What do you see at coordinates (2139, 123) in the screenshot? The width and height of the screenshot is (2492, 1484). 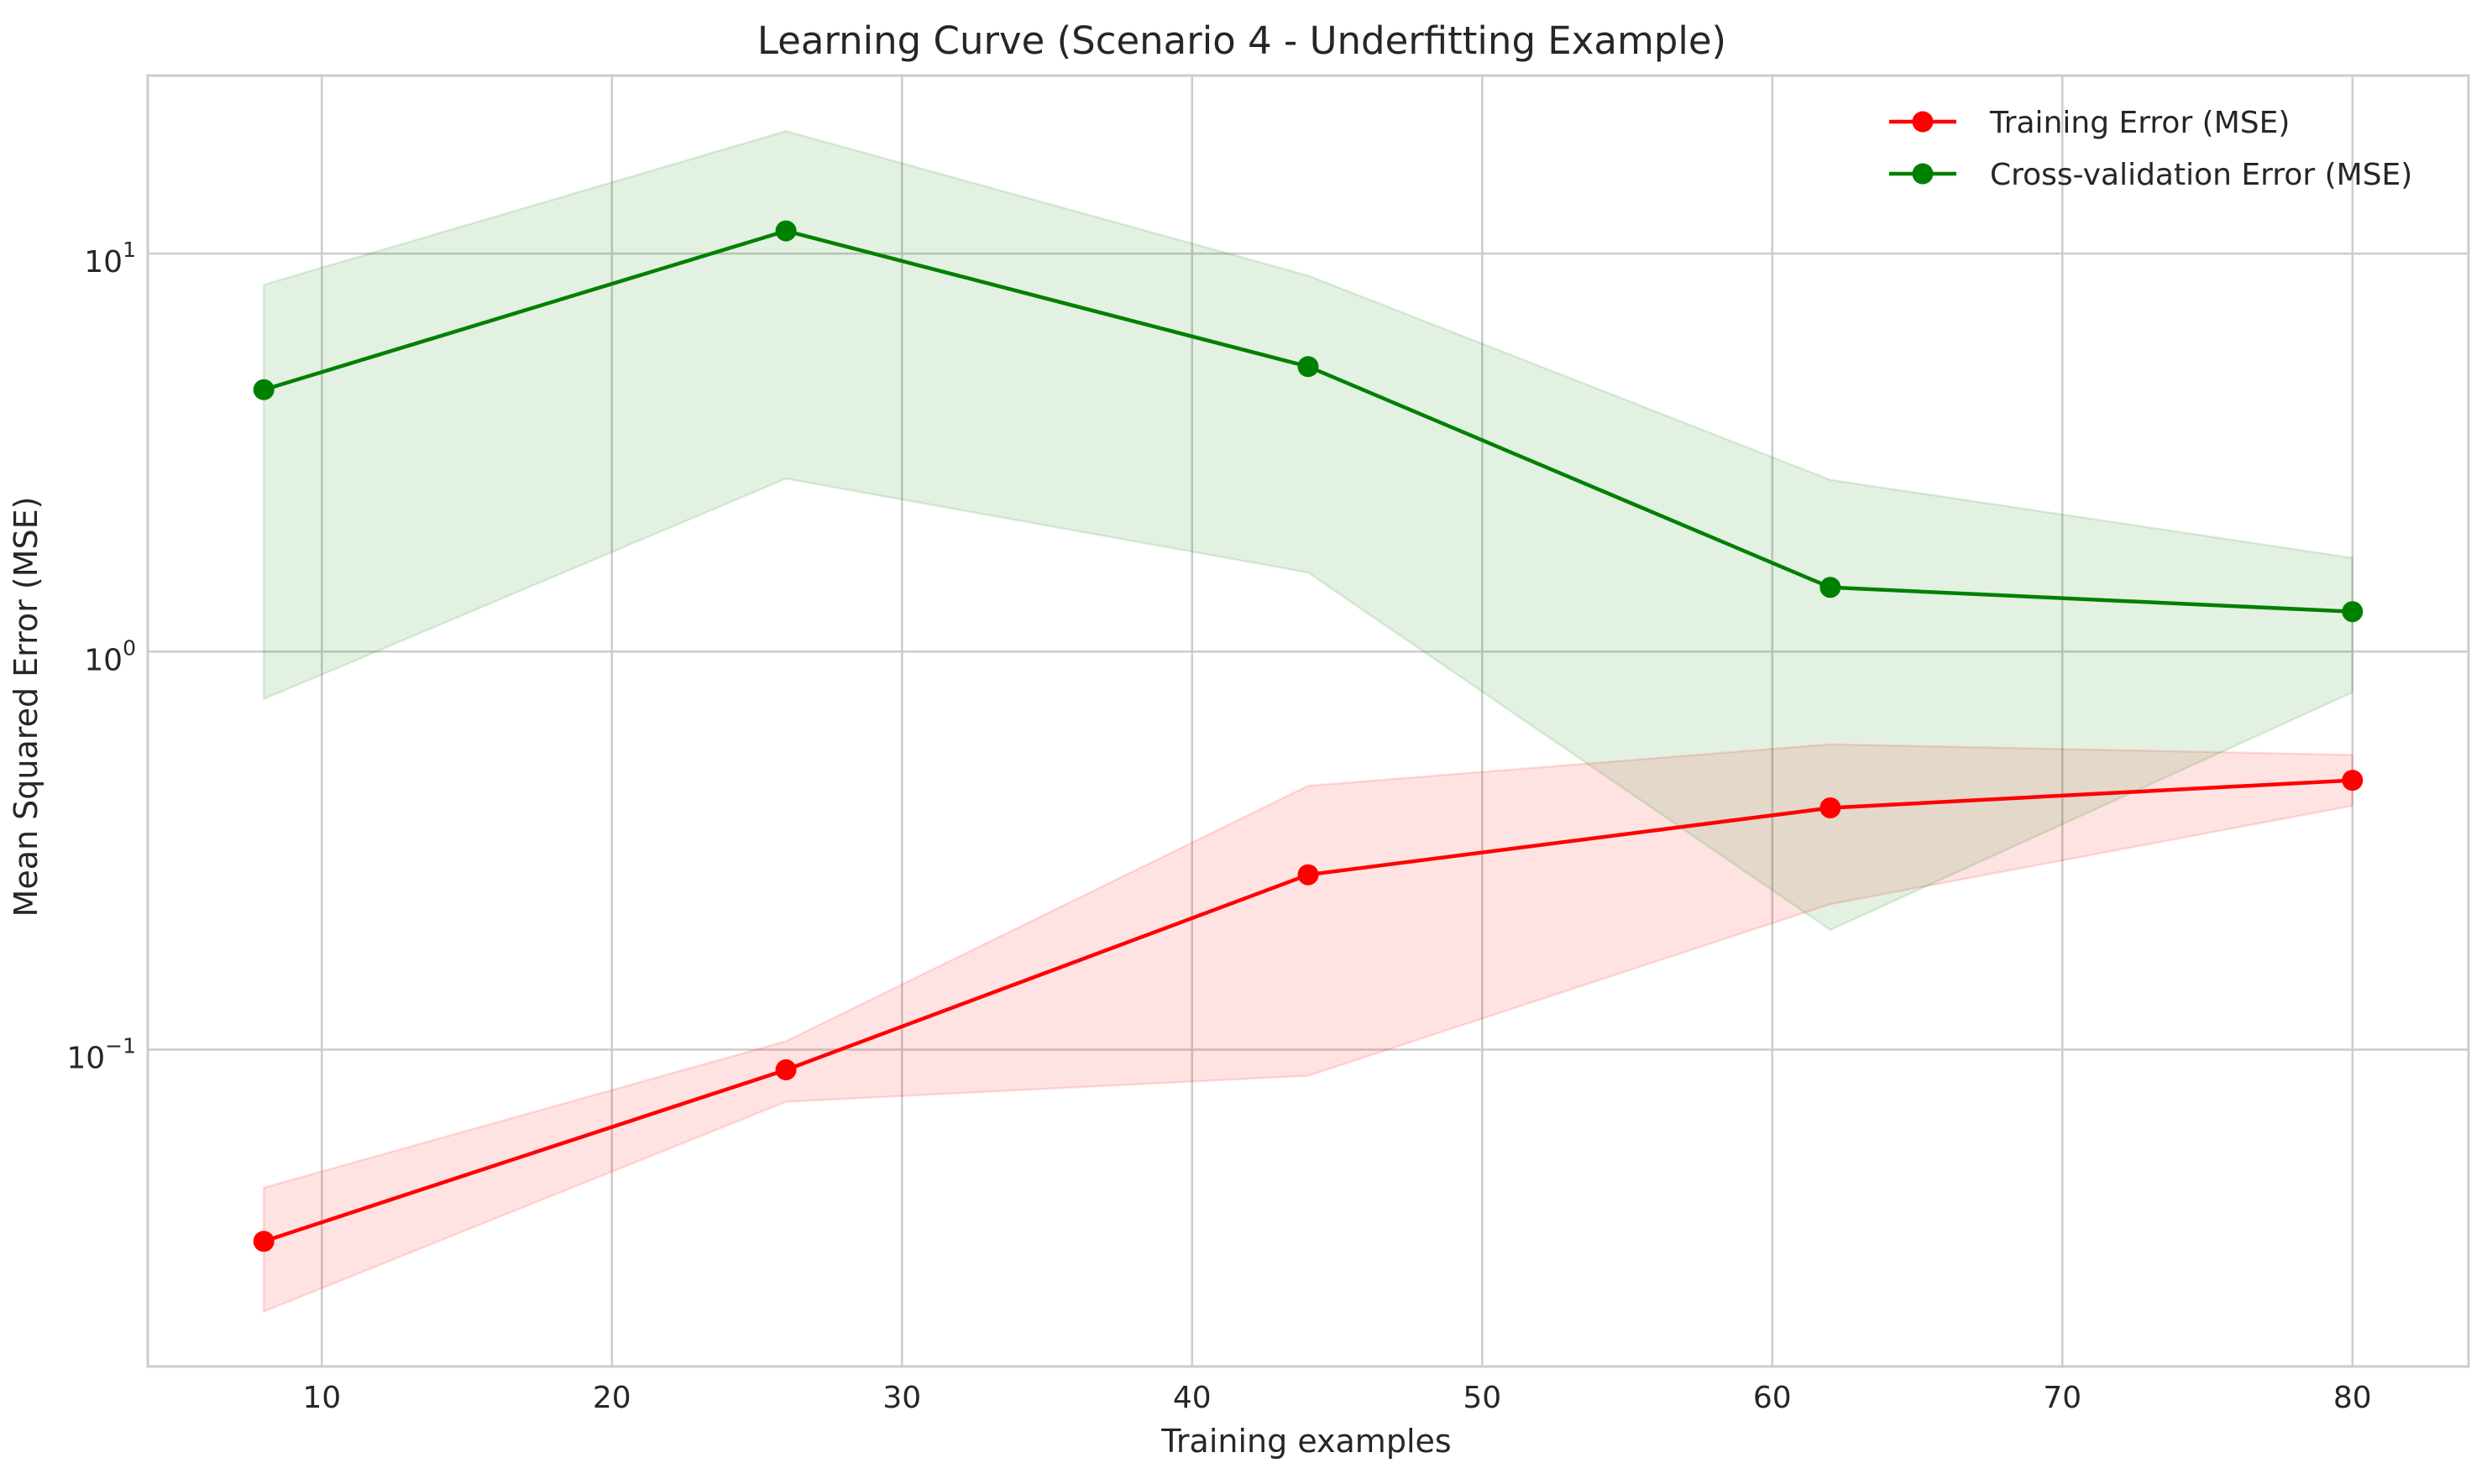 I see `legend-label-0: Training Error (MSE)` at bounding box center [2139, 123].